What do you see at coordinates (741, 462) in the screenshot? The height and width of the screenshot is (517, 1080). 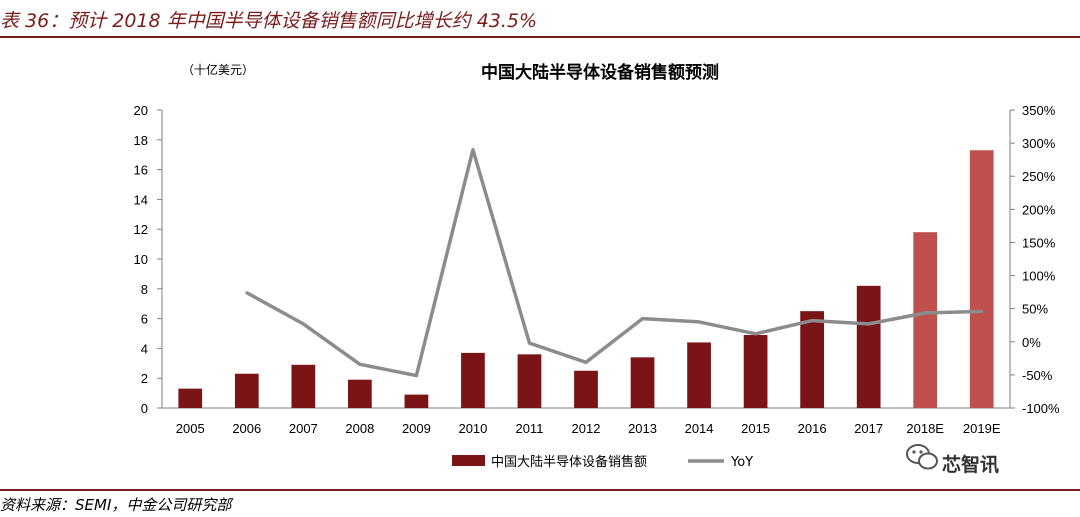 I see `legend-line-label: YoY` at bounding box center [741, 462].